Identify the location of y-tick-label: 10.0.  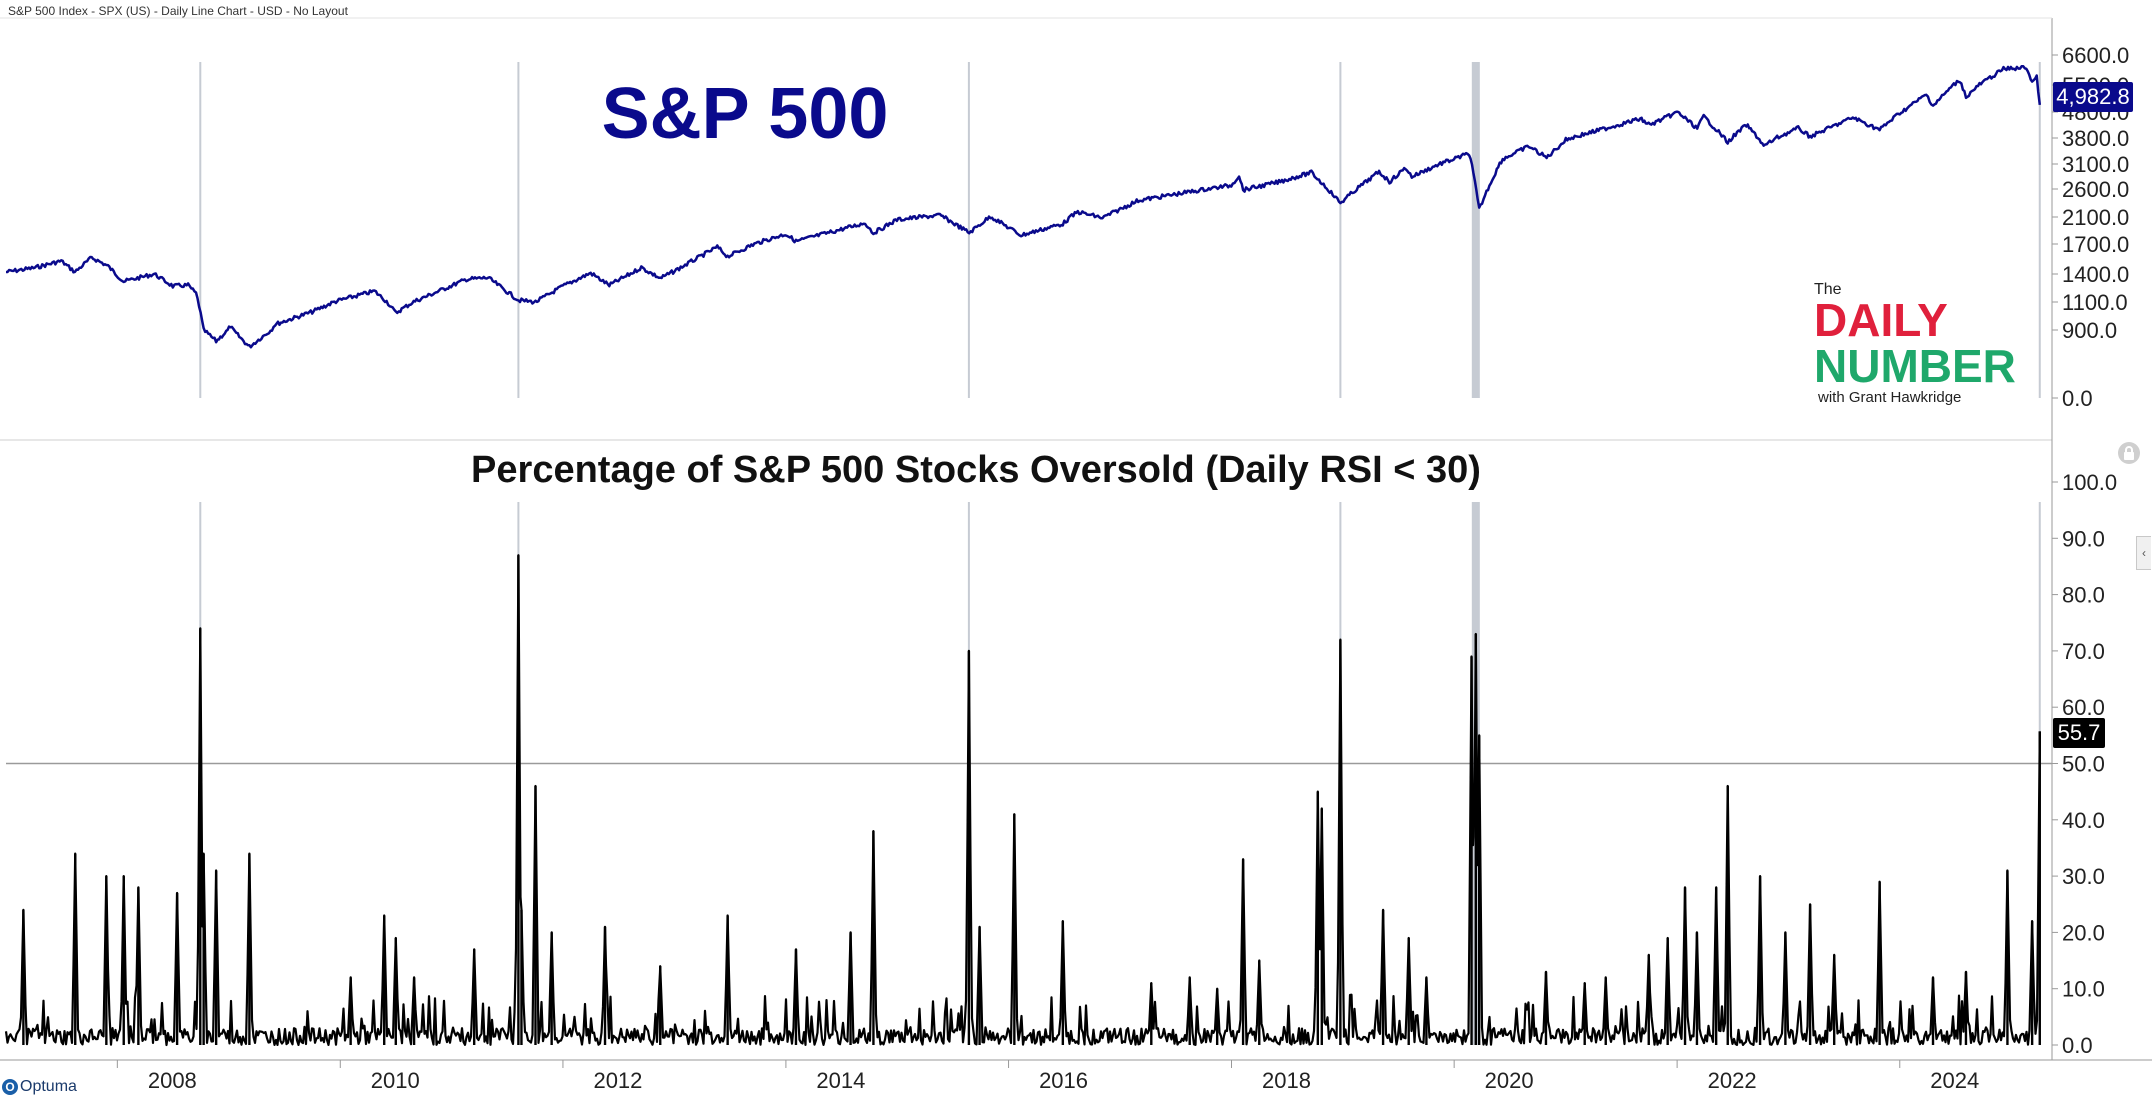
(2083, 989).